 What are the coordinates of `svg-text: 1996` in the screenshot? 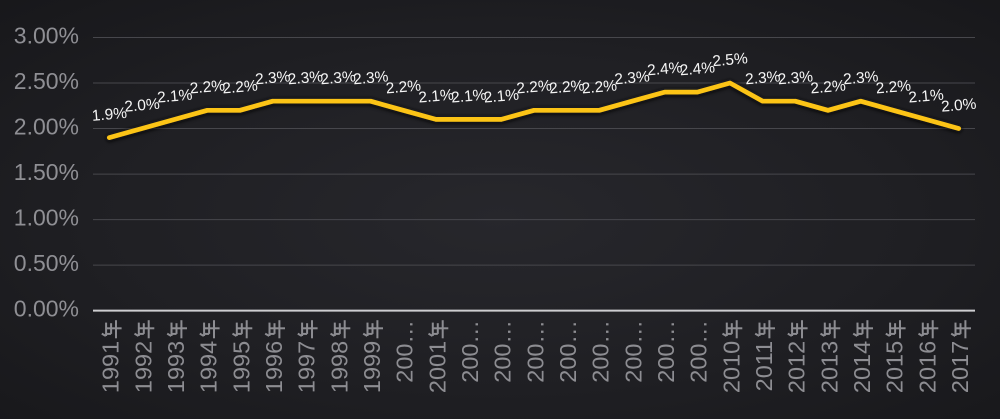 It's located at (274, 367).